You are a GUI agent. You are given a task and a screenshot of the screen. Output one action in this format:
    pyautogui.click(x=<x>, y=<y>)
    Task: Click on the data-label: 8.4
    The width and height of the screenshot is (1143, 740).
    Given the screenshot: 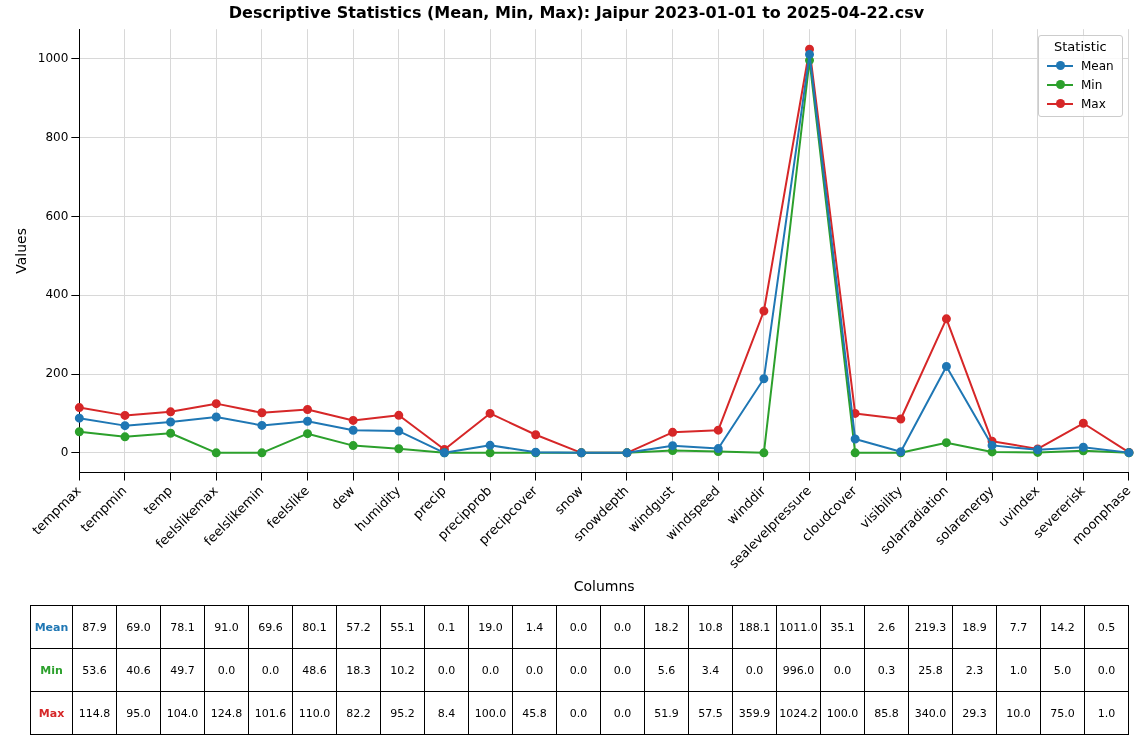 What is the action you would take?
    pyautogui.click(x=446, y=713)
    